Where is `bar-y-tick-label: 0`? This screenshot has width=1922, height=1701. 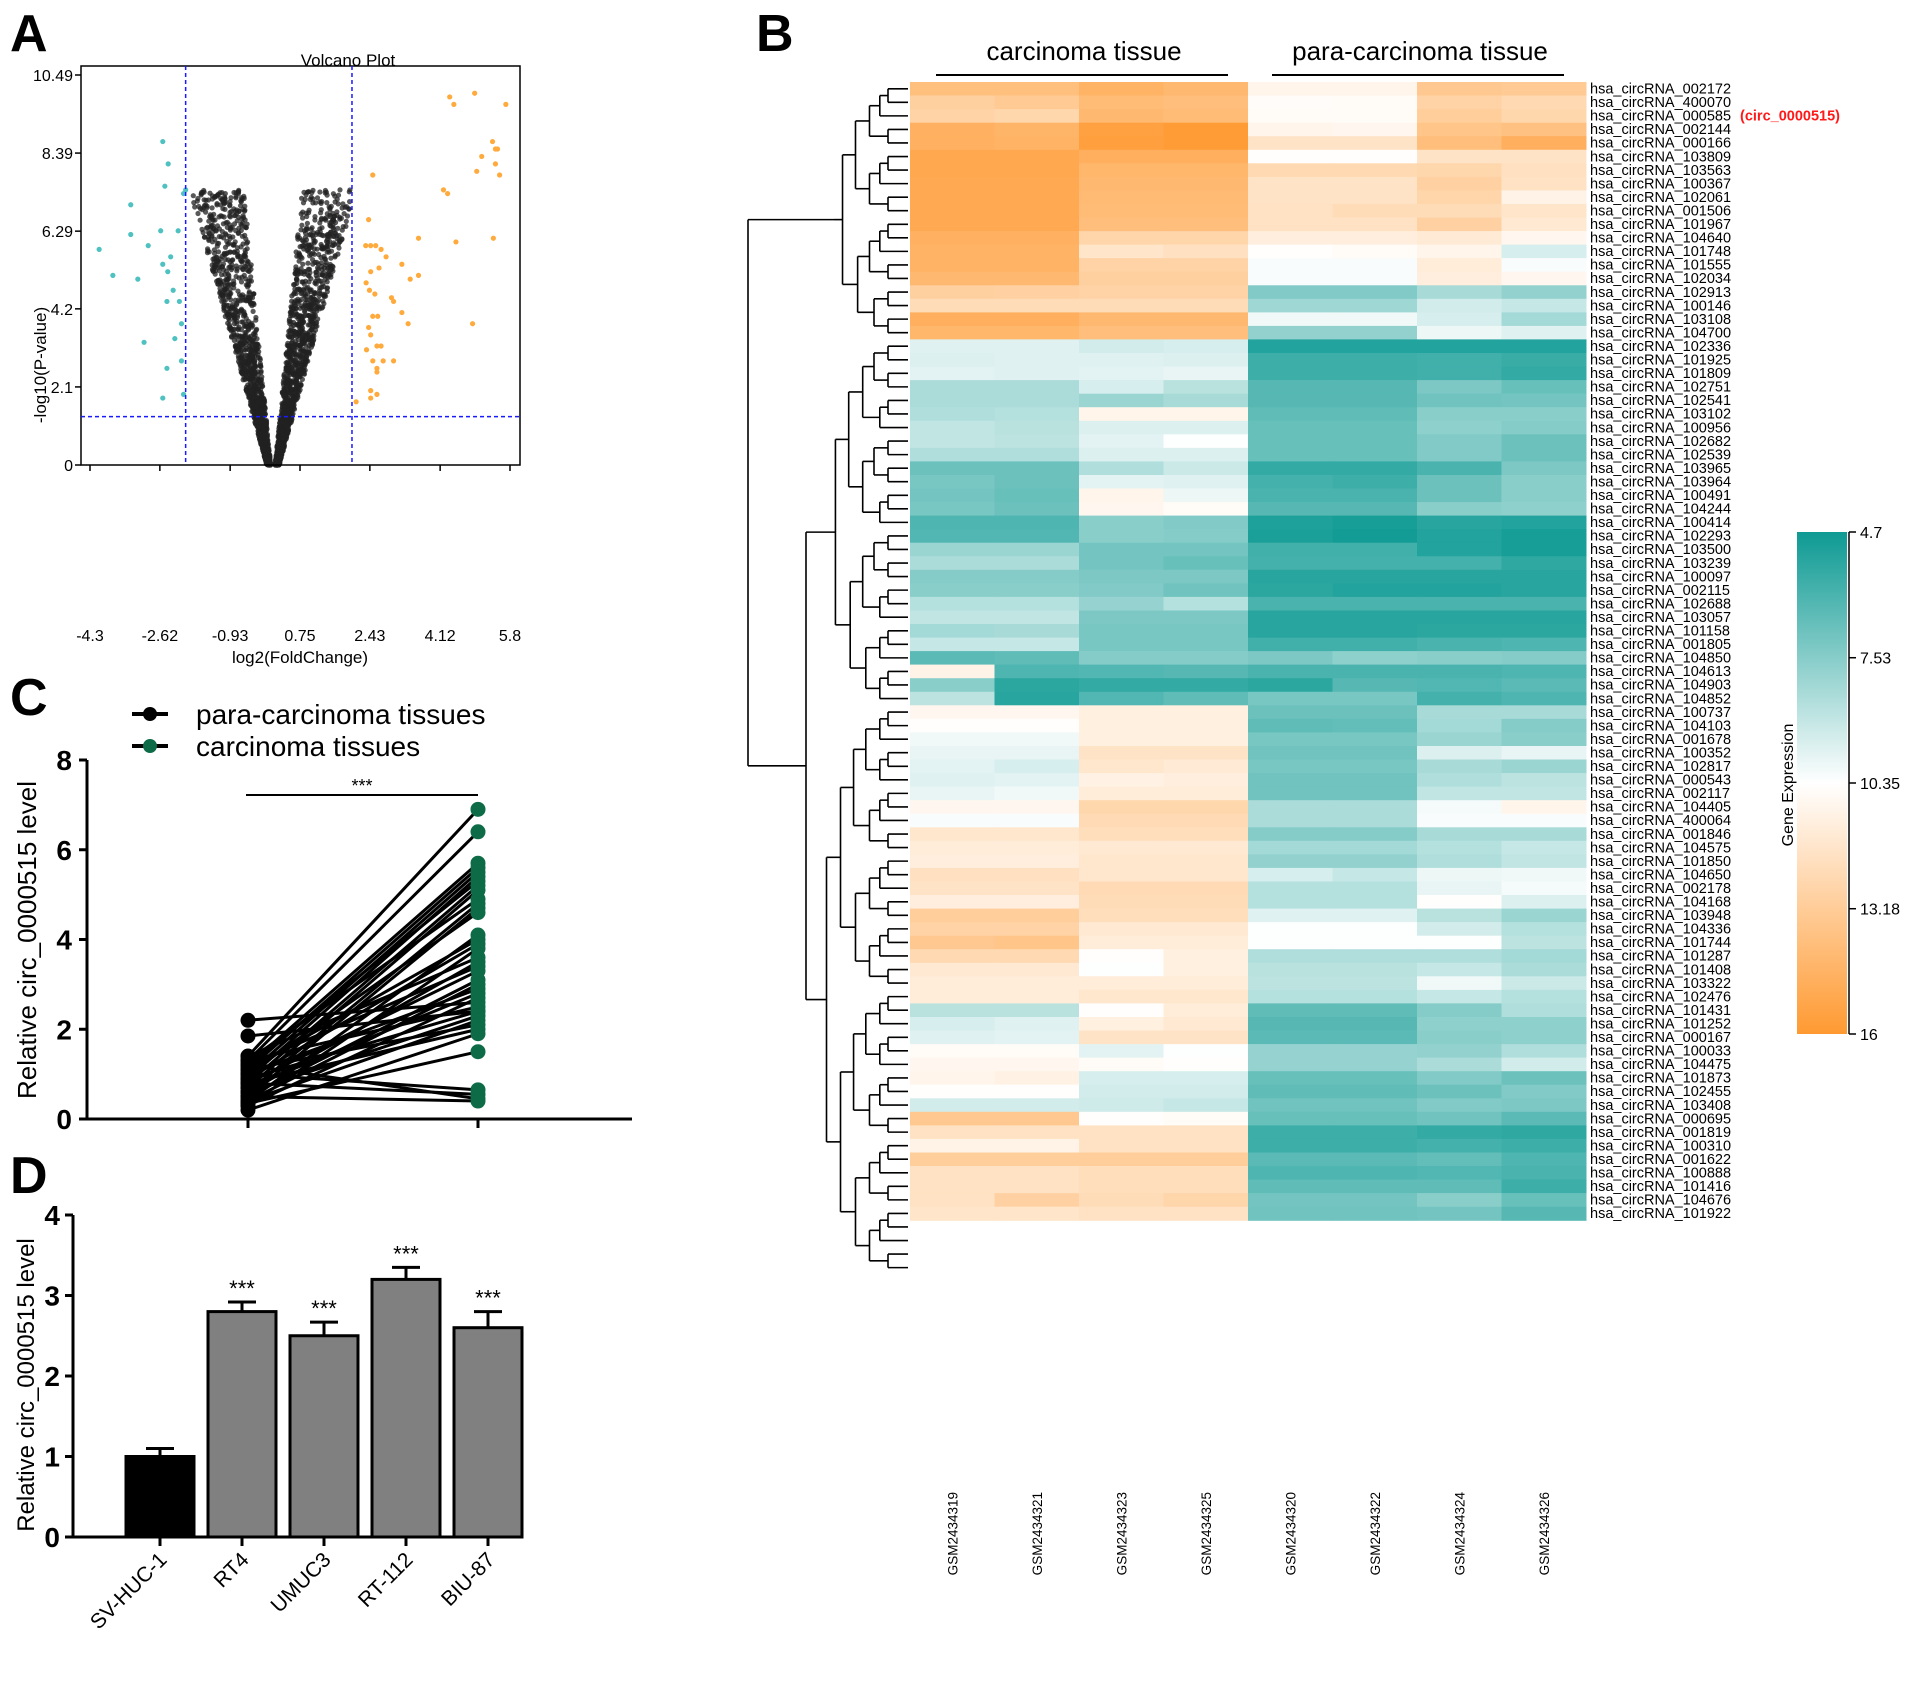
bar-y-tick-label: 0 is located at coordinates (52, 1537).